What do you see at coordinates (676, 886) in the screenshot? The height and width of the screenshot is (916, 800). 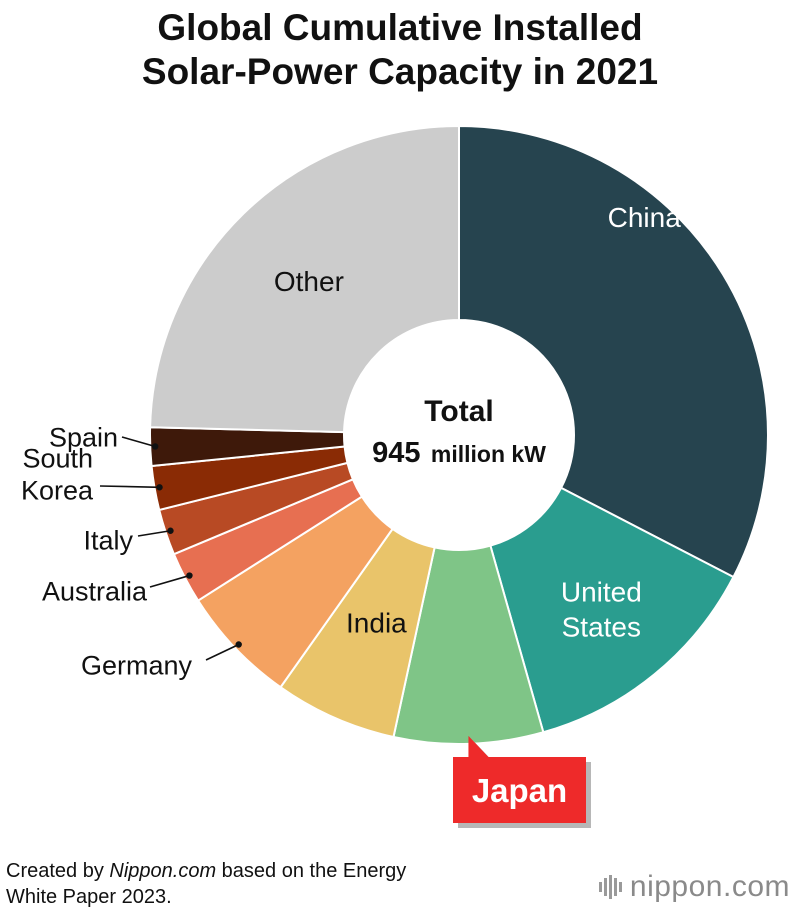 I see `brand-name: nippon` at bounding box center [676, 886].